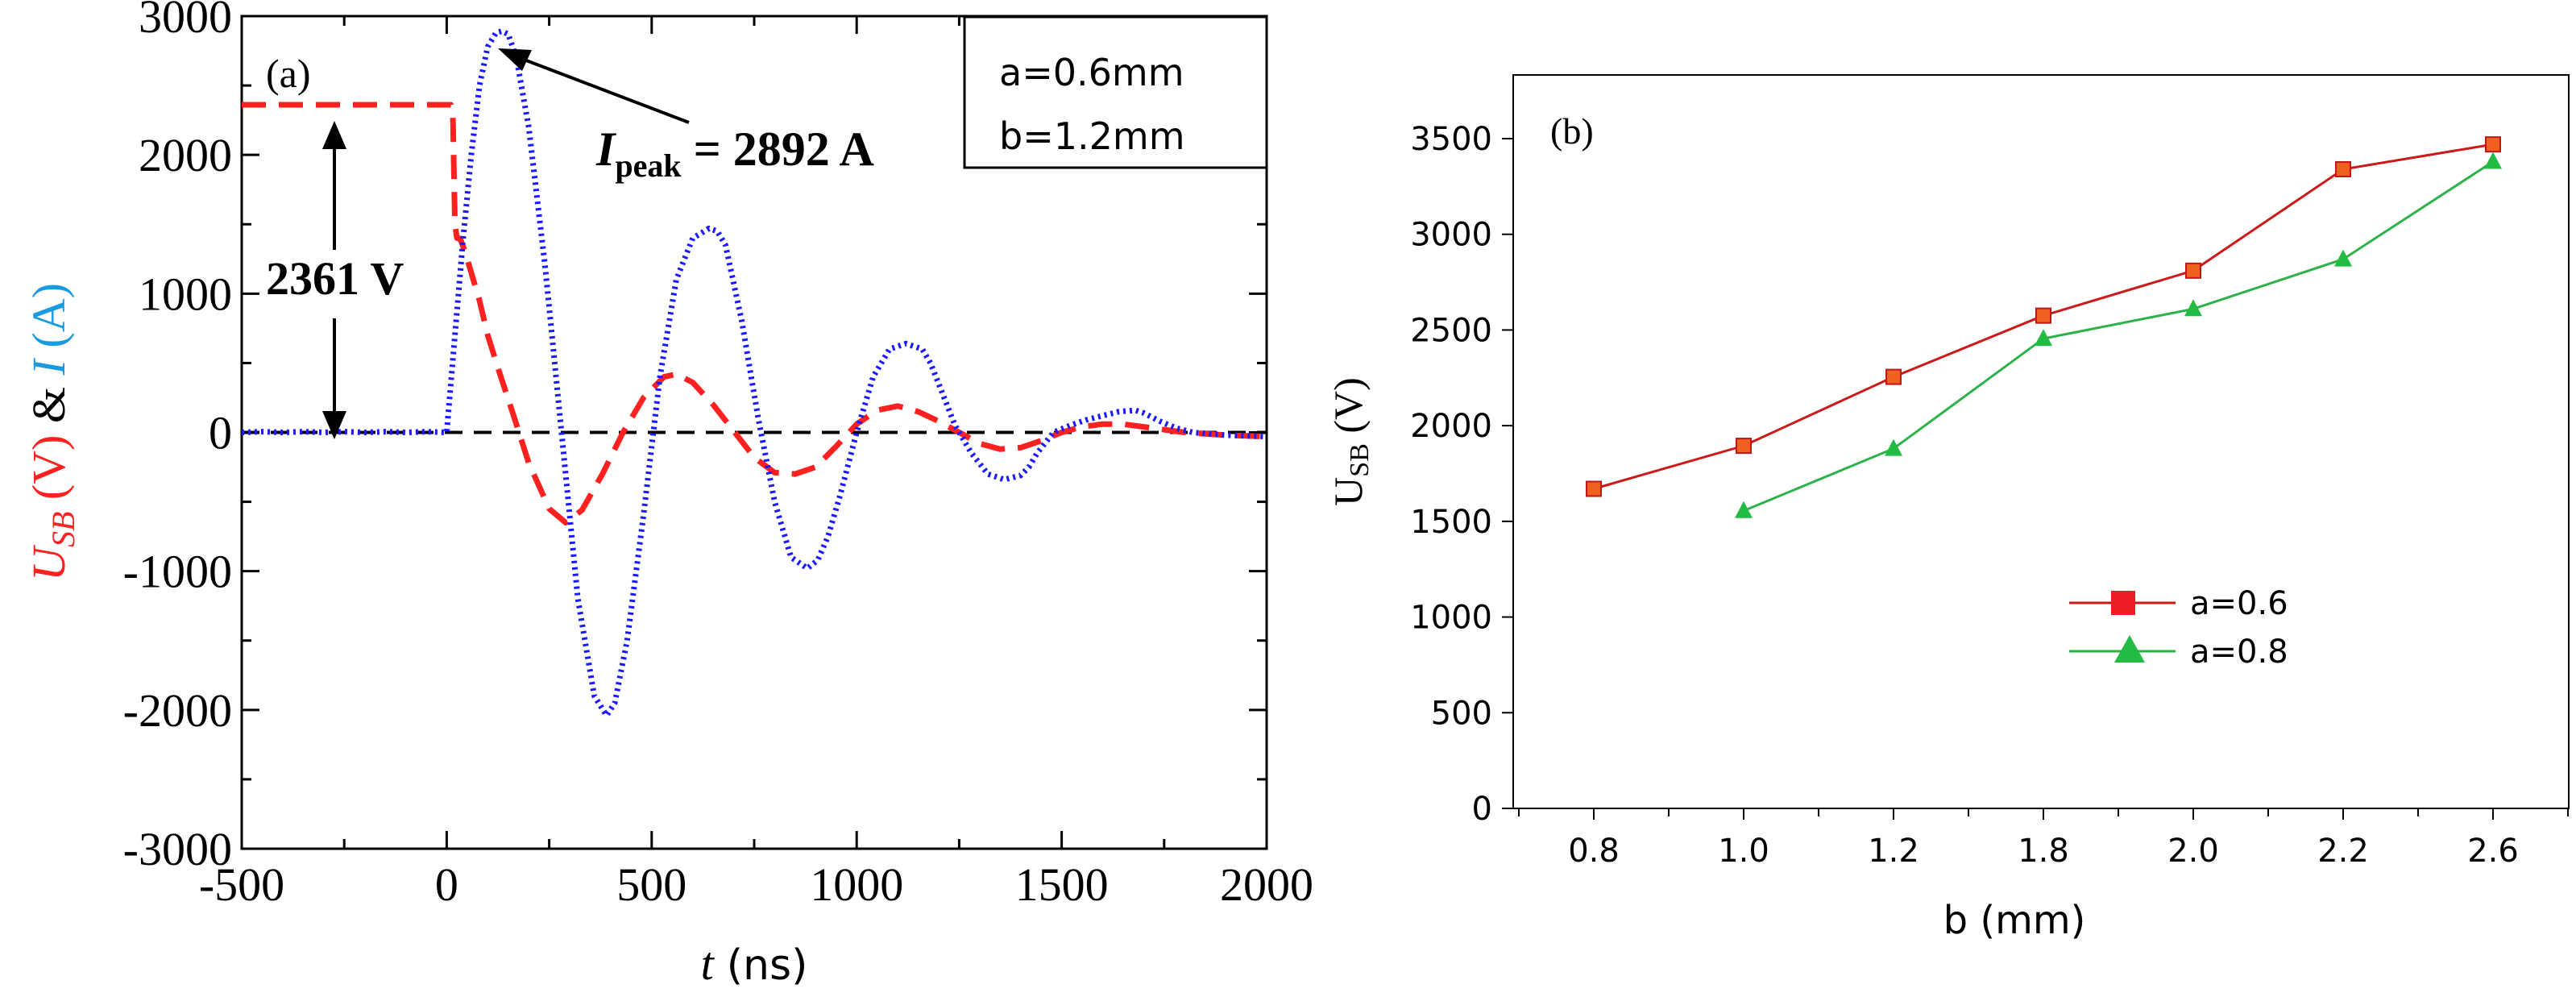 Image resolution: width=2576 pixels, height=997 pixels. I want to click on panel-a-y-title: USB (V) & I (A), so click(52, 432).